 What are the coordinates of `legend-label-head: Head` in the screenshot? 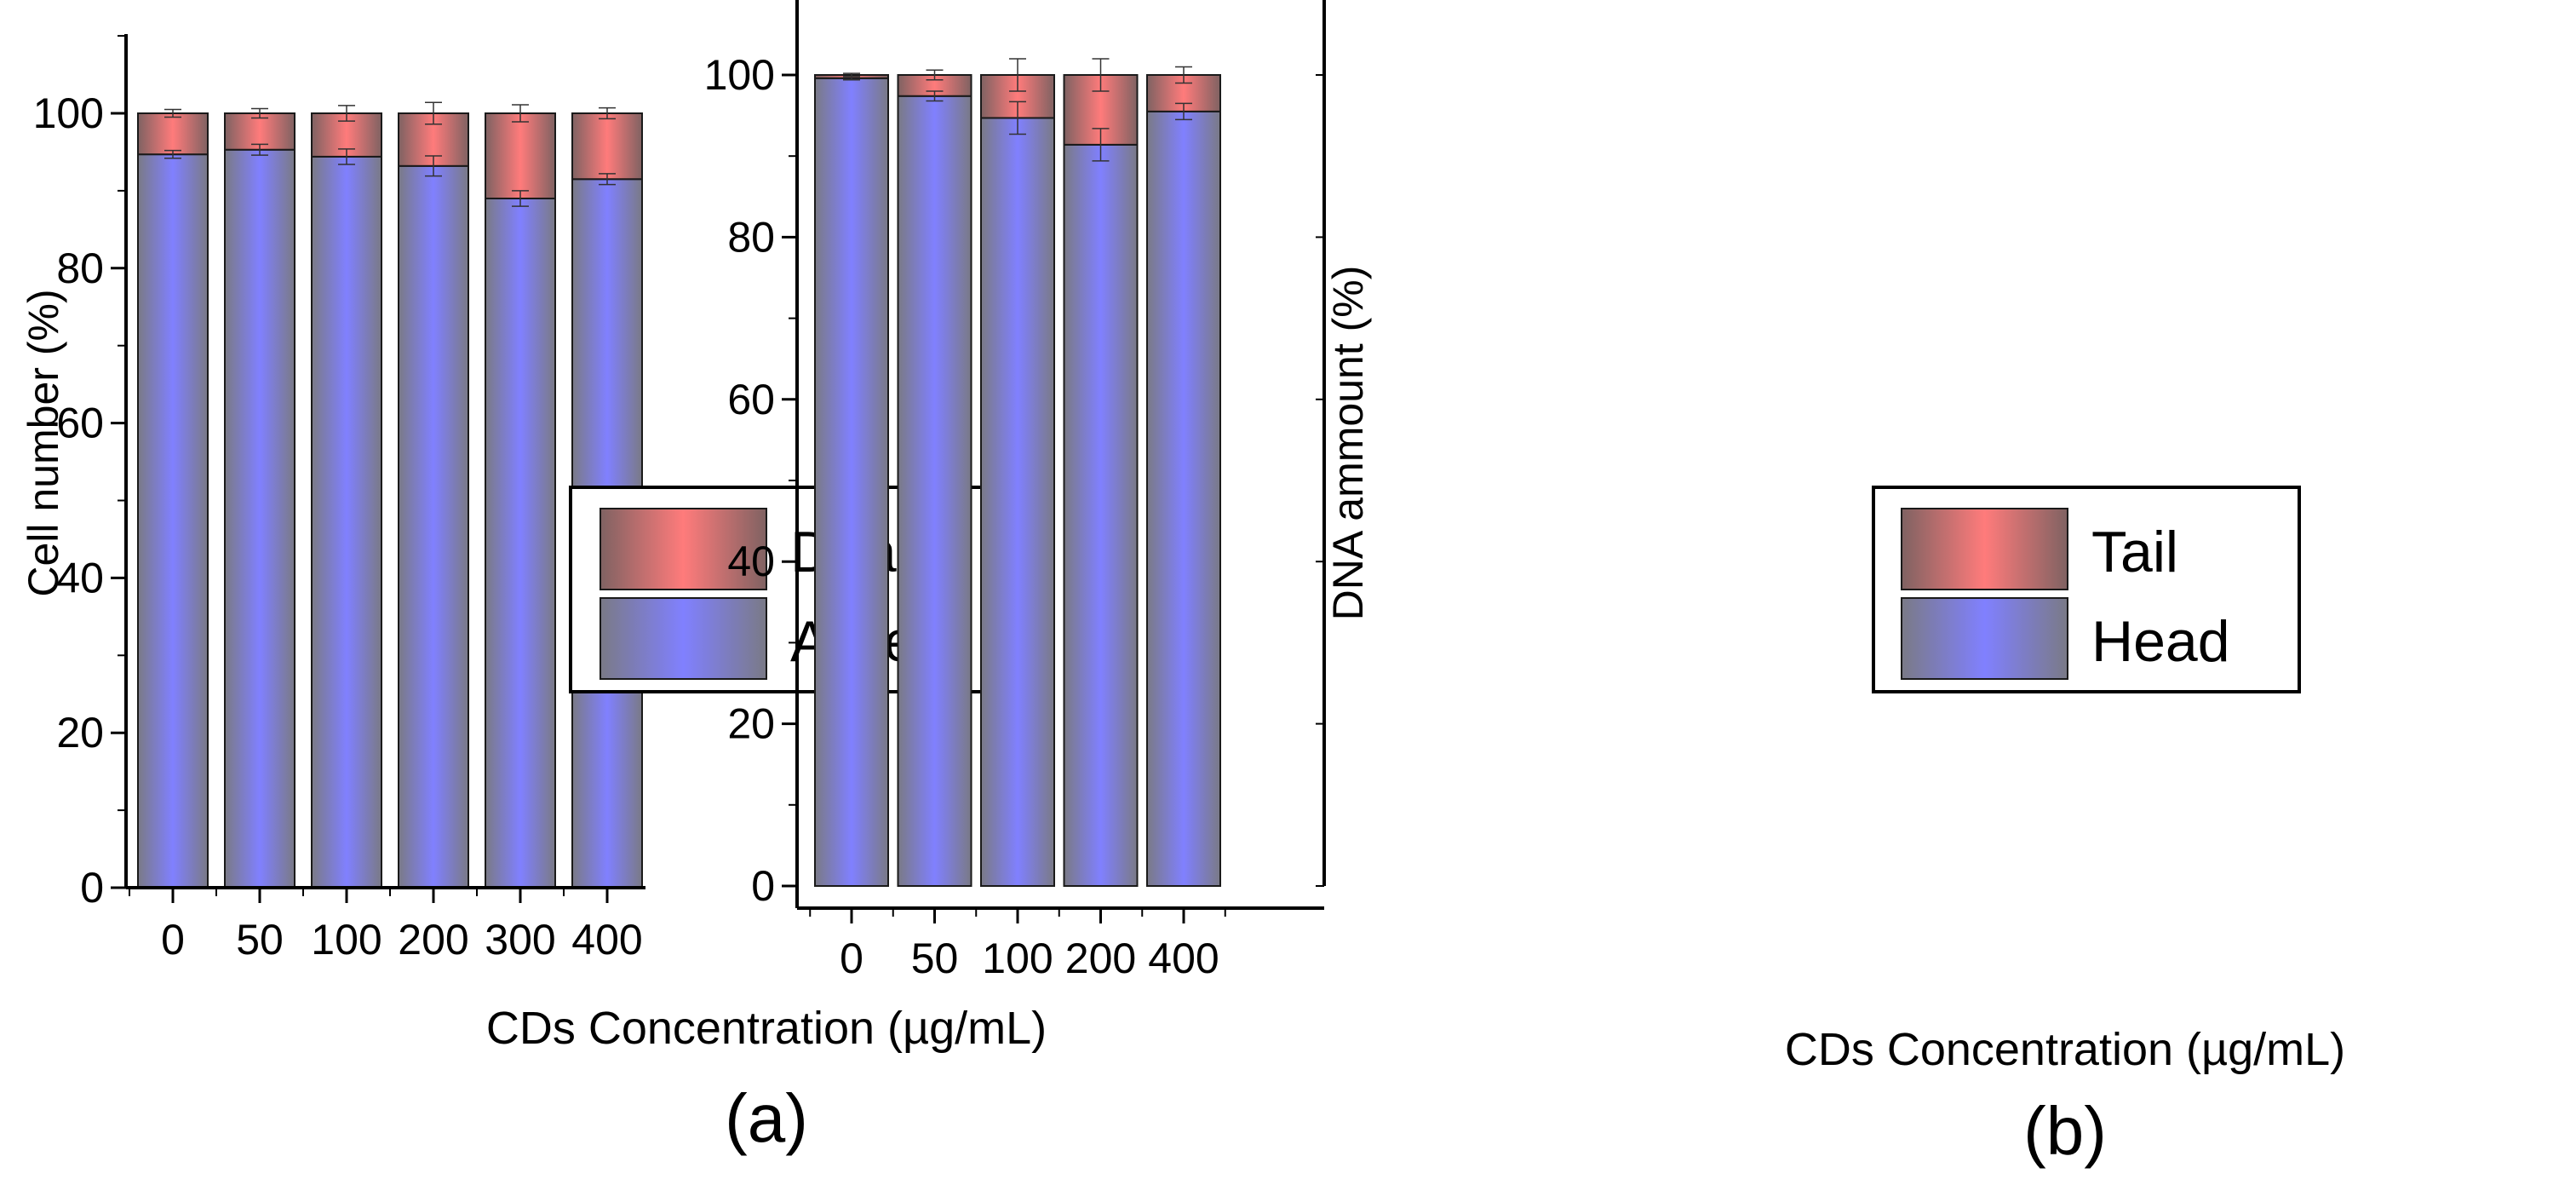 It's located at (2160, 641).